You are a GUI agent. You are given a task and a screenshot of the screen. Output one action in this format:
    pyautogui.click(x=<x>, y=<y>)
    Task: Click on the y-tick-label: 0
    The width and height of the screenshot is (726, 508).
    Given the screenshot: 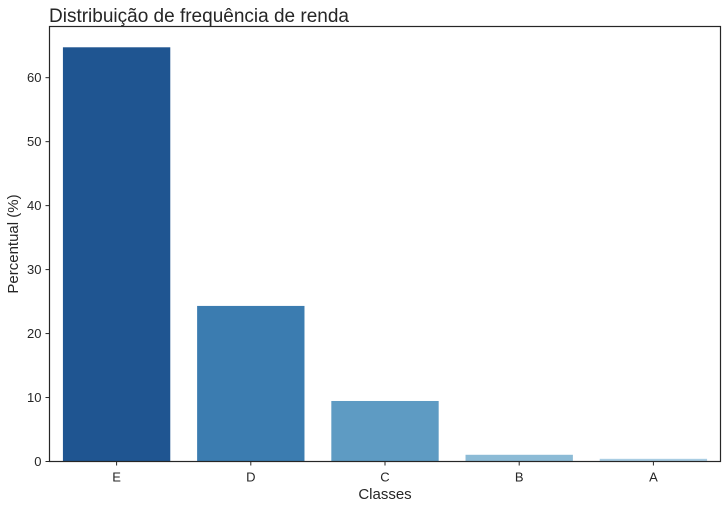 What is the action you would take?
    pyautogui.click(x=37, y=461)
    